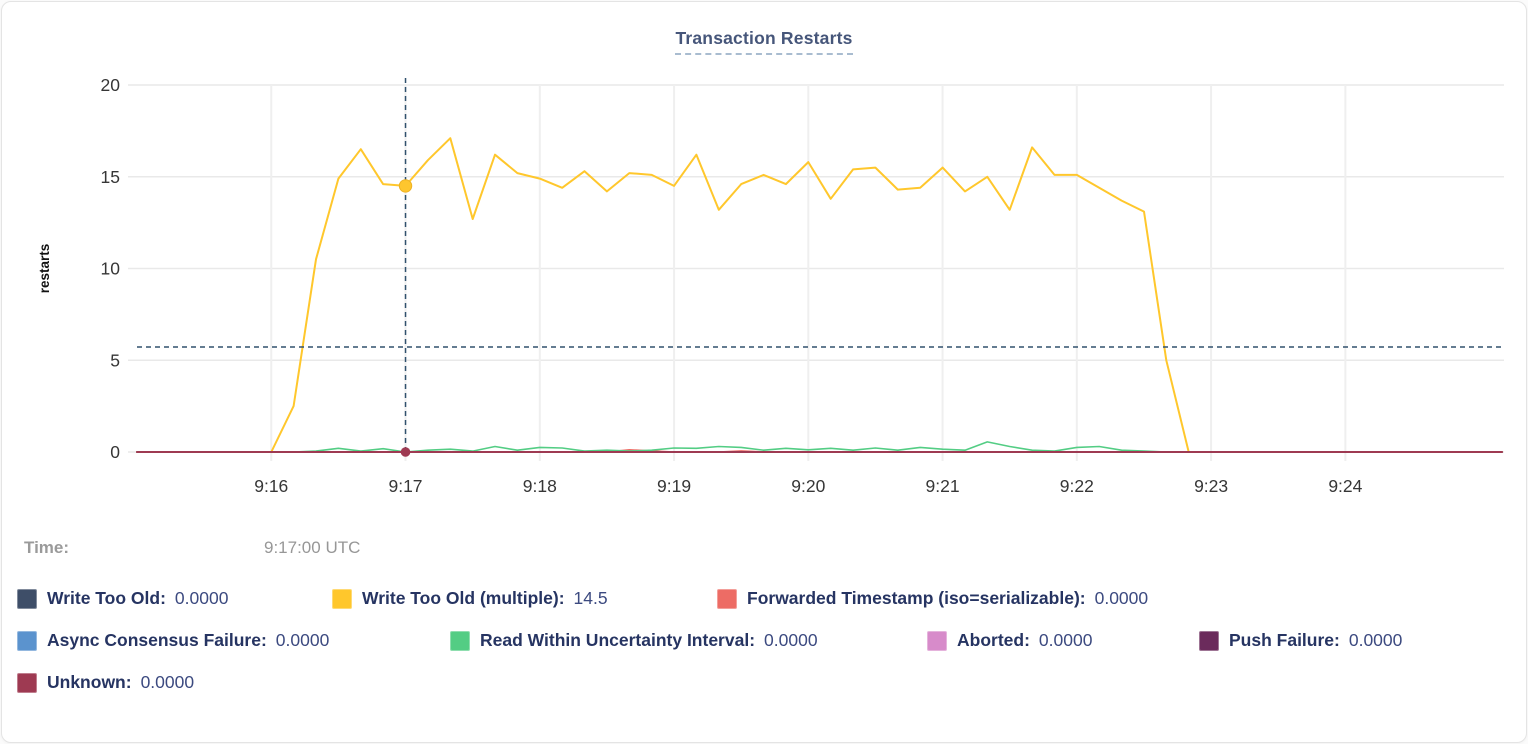 This screenshot has height=744, width=1528. What do you see at coordinates (111, 85) in the screenshot?
I see `y-tick-label: 20` at bounding box center [111, 85].